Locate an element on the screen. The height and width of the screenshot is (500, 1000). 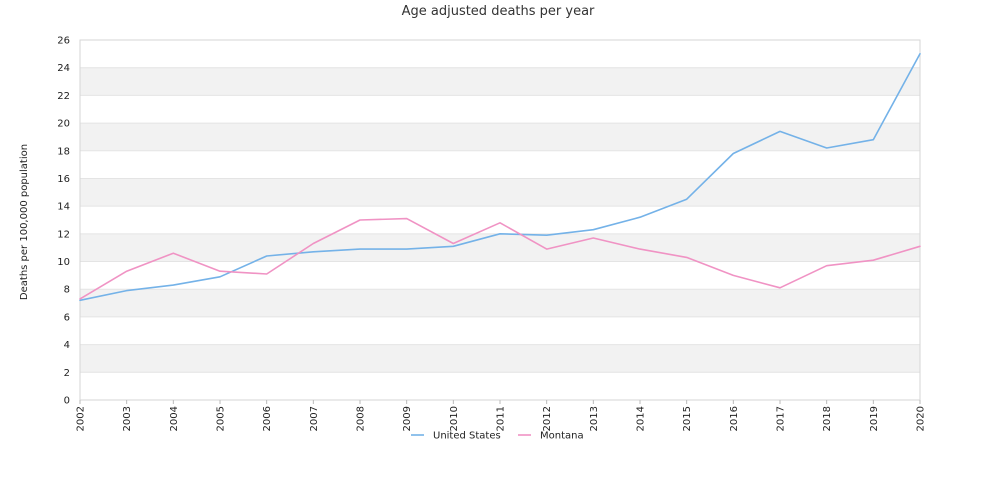
y-tick-label: 6 is located at coordinates (67, 317).